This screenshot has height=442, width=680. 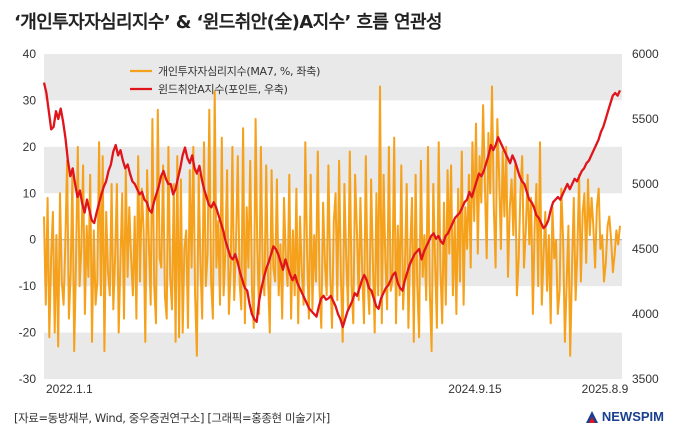 I want to click on left-axis-tick-label: 0, so click(x=32, y=240).